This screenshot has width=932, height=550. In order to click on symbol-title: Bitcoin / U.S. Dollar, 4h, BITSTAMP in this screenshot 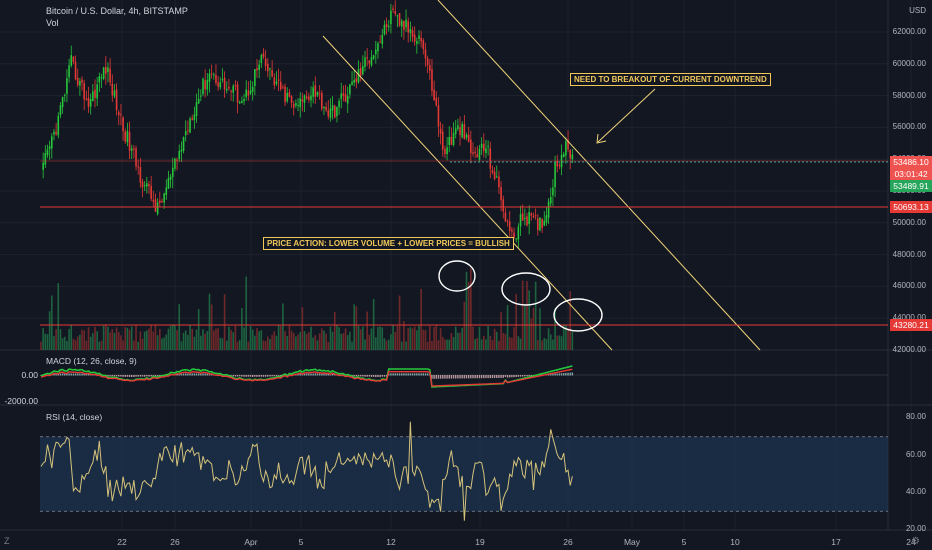, I will do `click(117, 11)`.